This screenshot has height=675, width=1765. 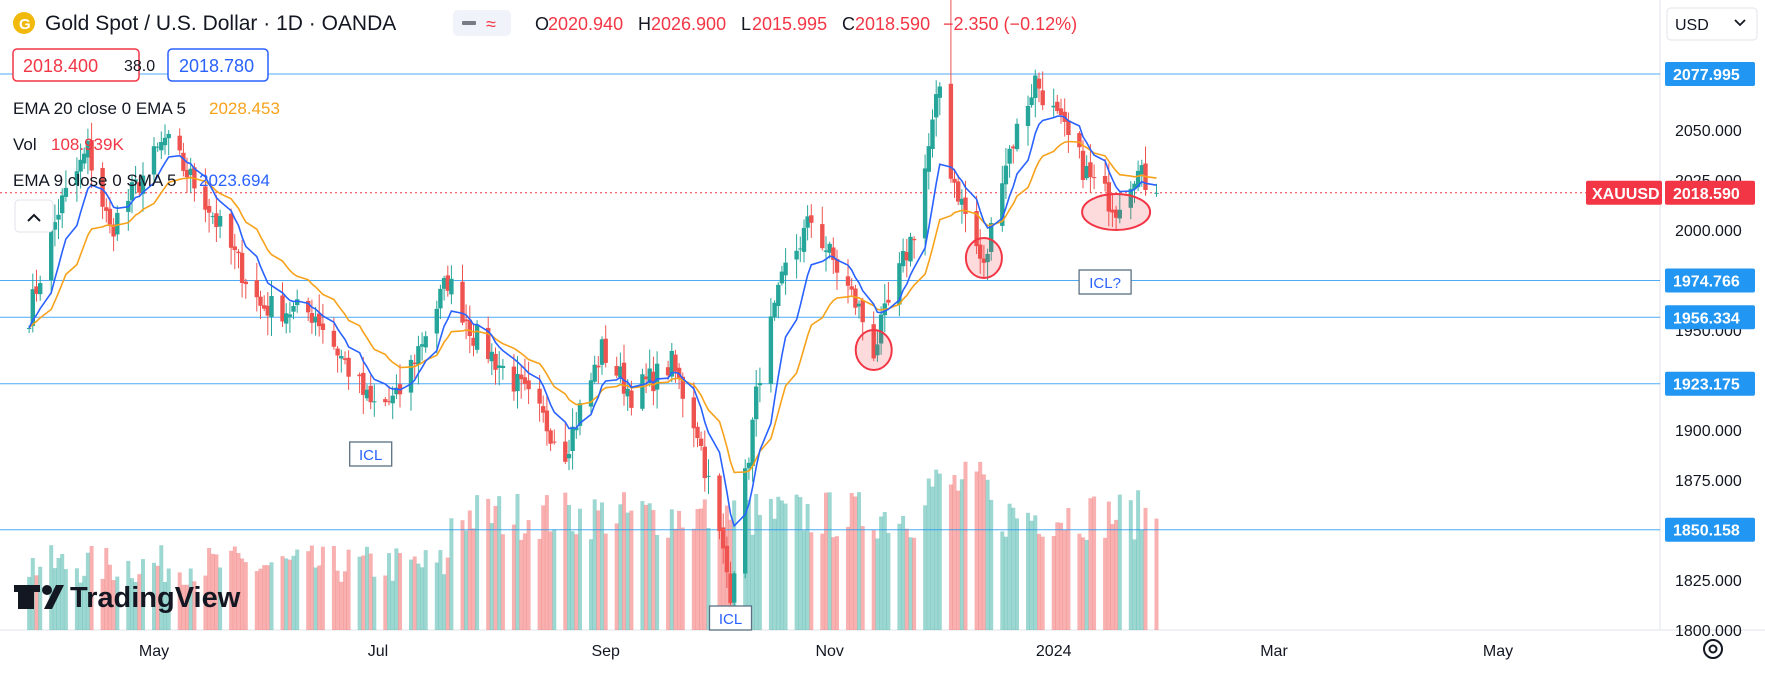 I want to click on ema9-legend-value: 2023.694, so click(x=234, y=180).